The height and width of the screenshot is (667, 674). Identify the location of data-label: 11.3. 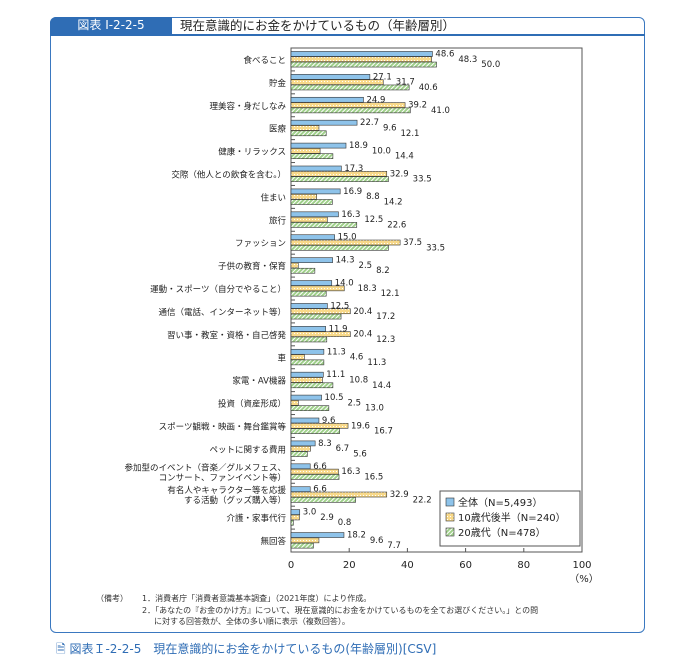
(336, 352).